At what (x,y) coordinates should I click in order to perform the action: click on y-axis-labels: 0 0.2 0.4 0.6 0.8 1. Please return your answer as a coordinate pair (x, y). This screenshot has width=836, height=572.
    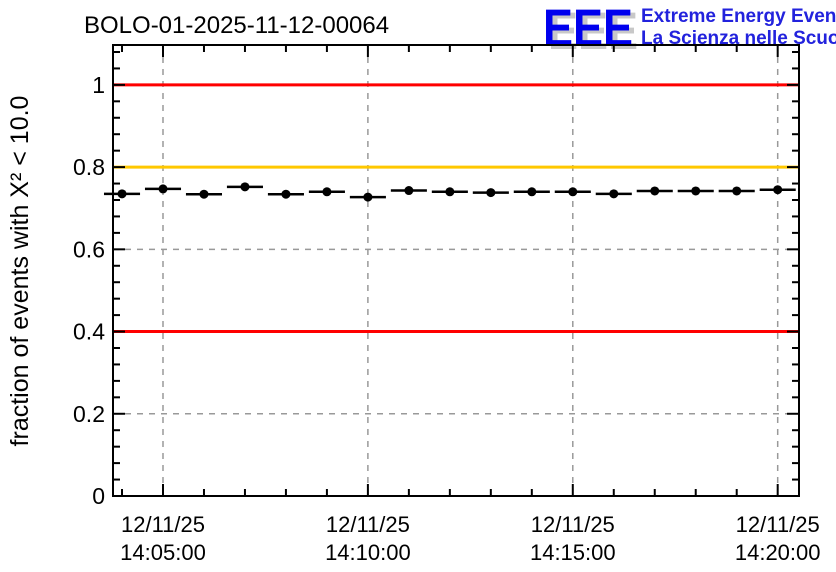
    Looking at the image, I should click on (89, 290).